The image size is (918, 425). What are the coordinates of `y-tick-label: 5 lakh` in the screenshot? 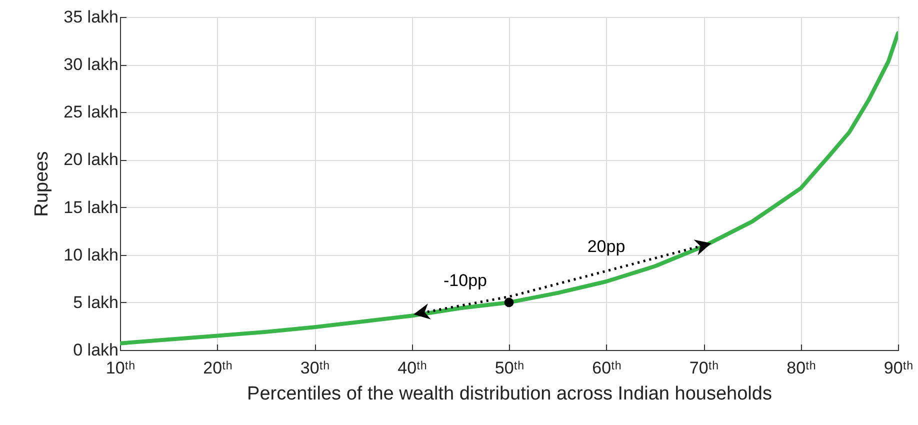 It's located at (95, 302).